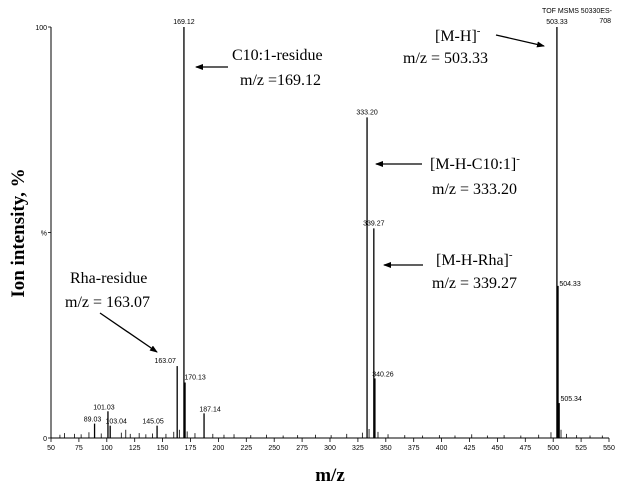  Describe the element at coordinates (93, 420) in the screenshot. I see `peak-label: 89.03` at that location.